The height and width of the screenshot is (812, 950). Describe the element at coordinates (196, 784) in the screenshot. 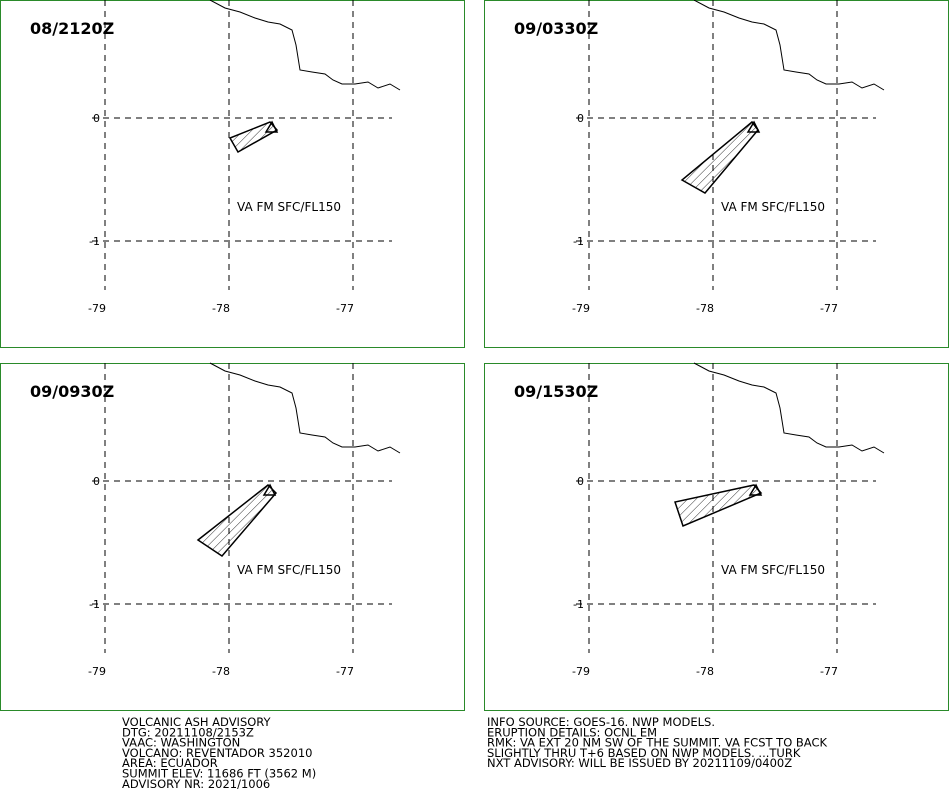

I see `advisory-line: ADVISORY NR: 2021/1006` at that location.